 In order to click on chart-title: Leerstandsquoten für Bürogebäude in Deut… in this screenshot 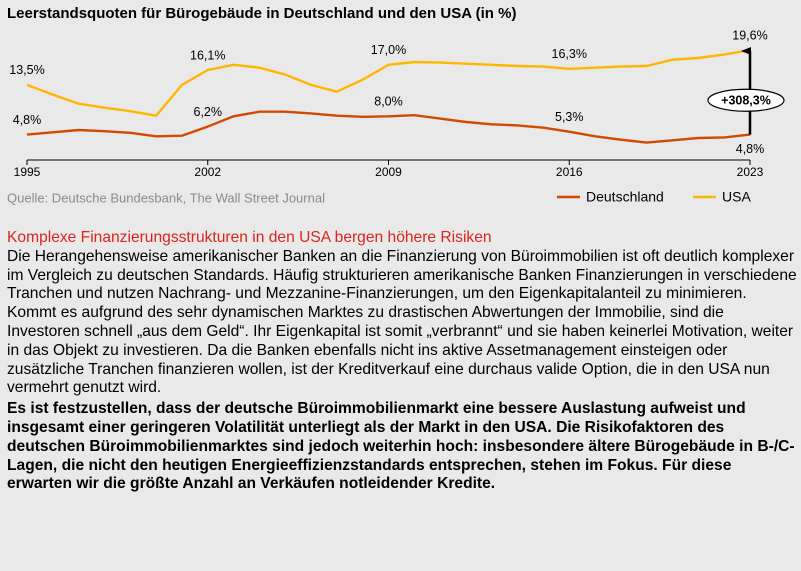, I will do `click(261, 13)`.